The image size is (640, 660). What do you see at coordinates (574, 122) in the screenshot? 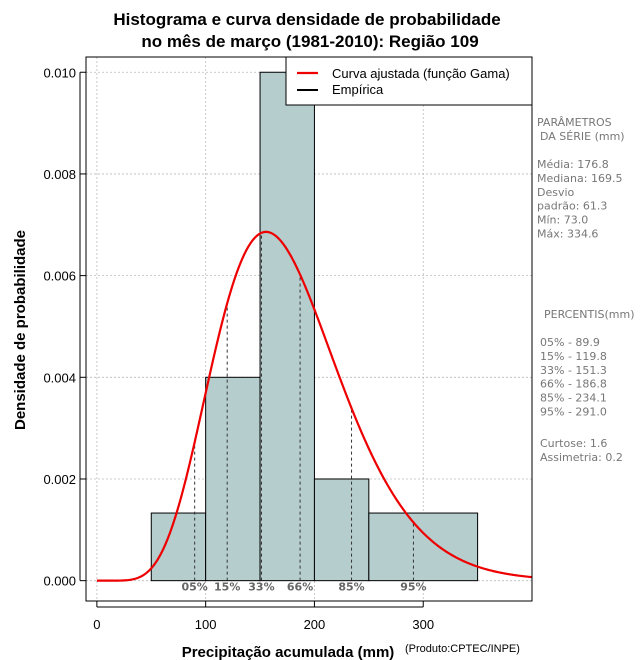
I see `params-header: PARÂMETROS` at bounding box center [574, 122].